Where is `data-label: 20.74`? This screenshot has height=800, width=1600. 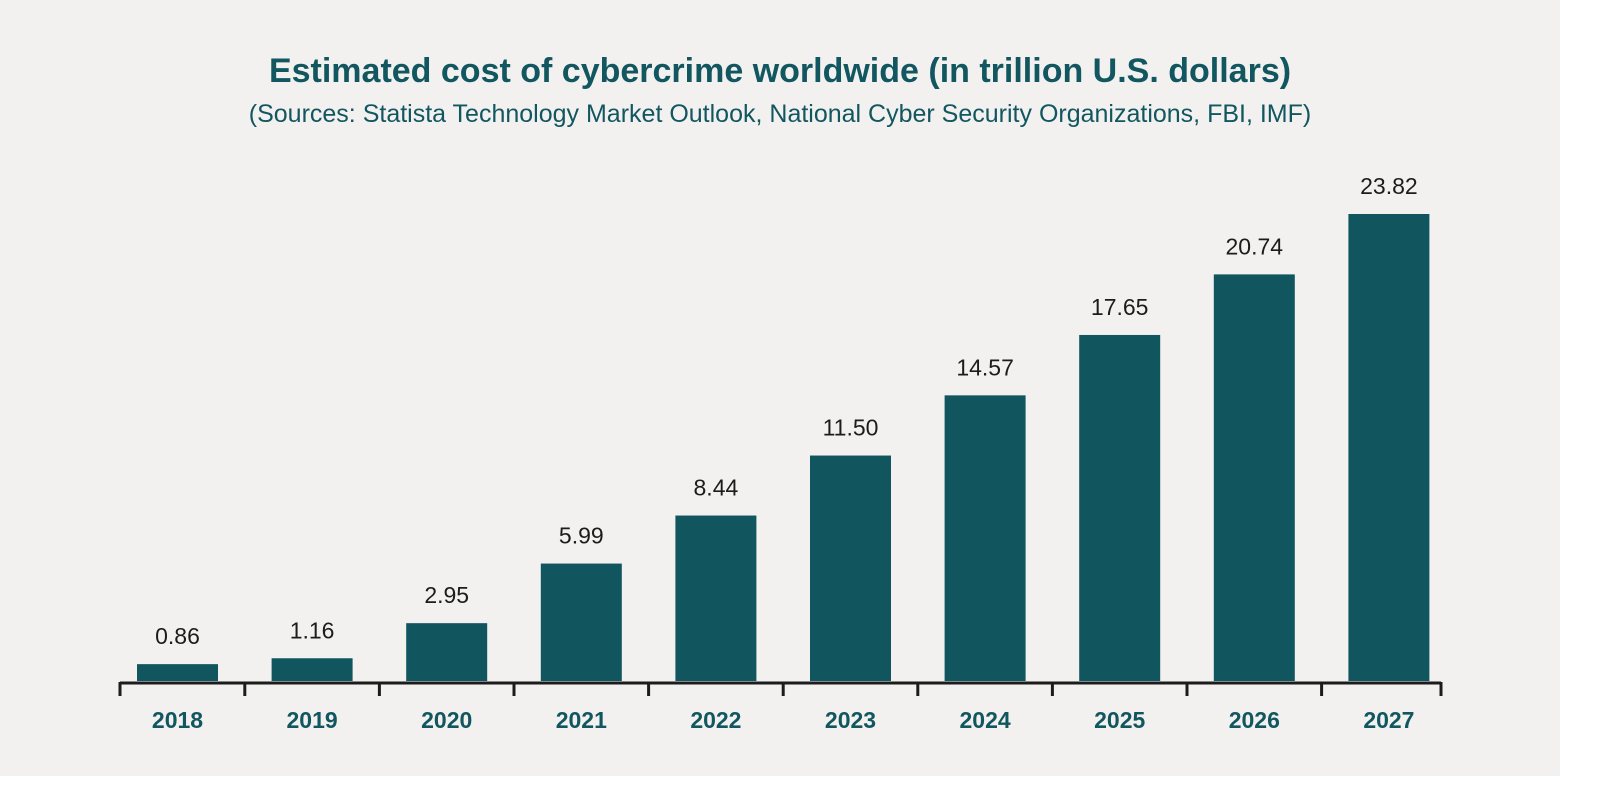 data-label: 20.74 is located at coordinates (1255, 246).